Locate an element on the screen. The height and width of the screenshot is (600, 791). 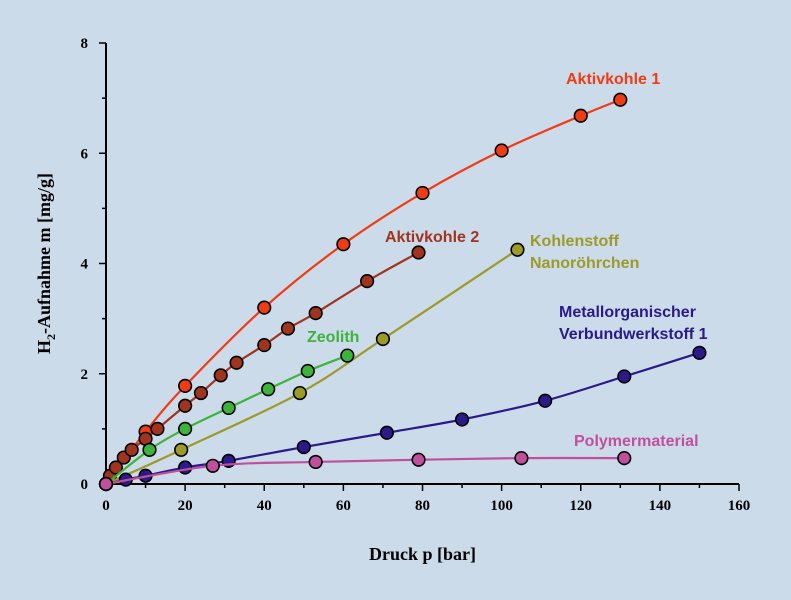
series-label-line: Polymermaterial is located at coordinates (636, 441).